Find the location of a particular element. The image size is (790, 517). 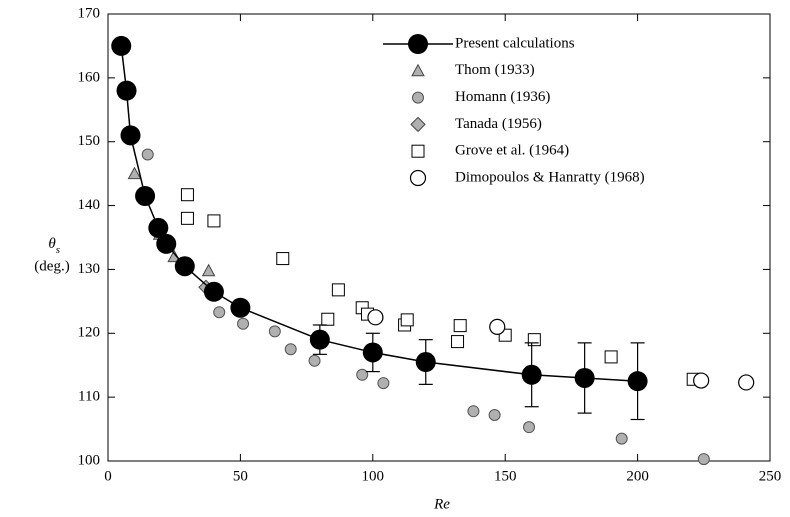

y-tick-label: 120 is located at coordinates (89, 333).